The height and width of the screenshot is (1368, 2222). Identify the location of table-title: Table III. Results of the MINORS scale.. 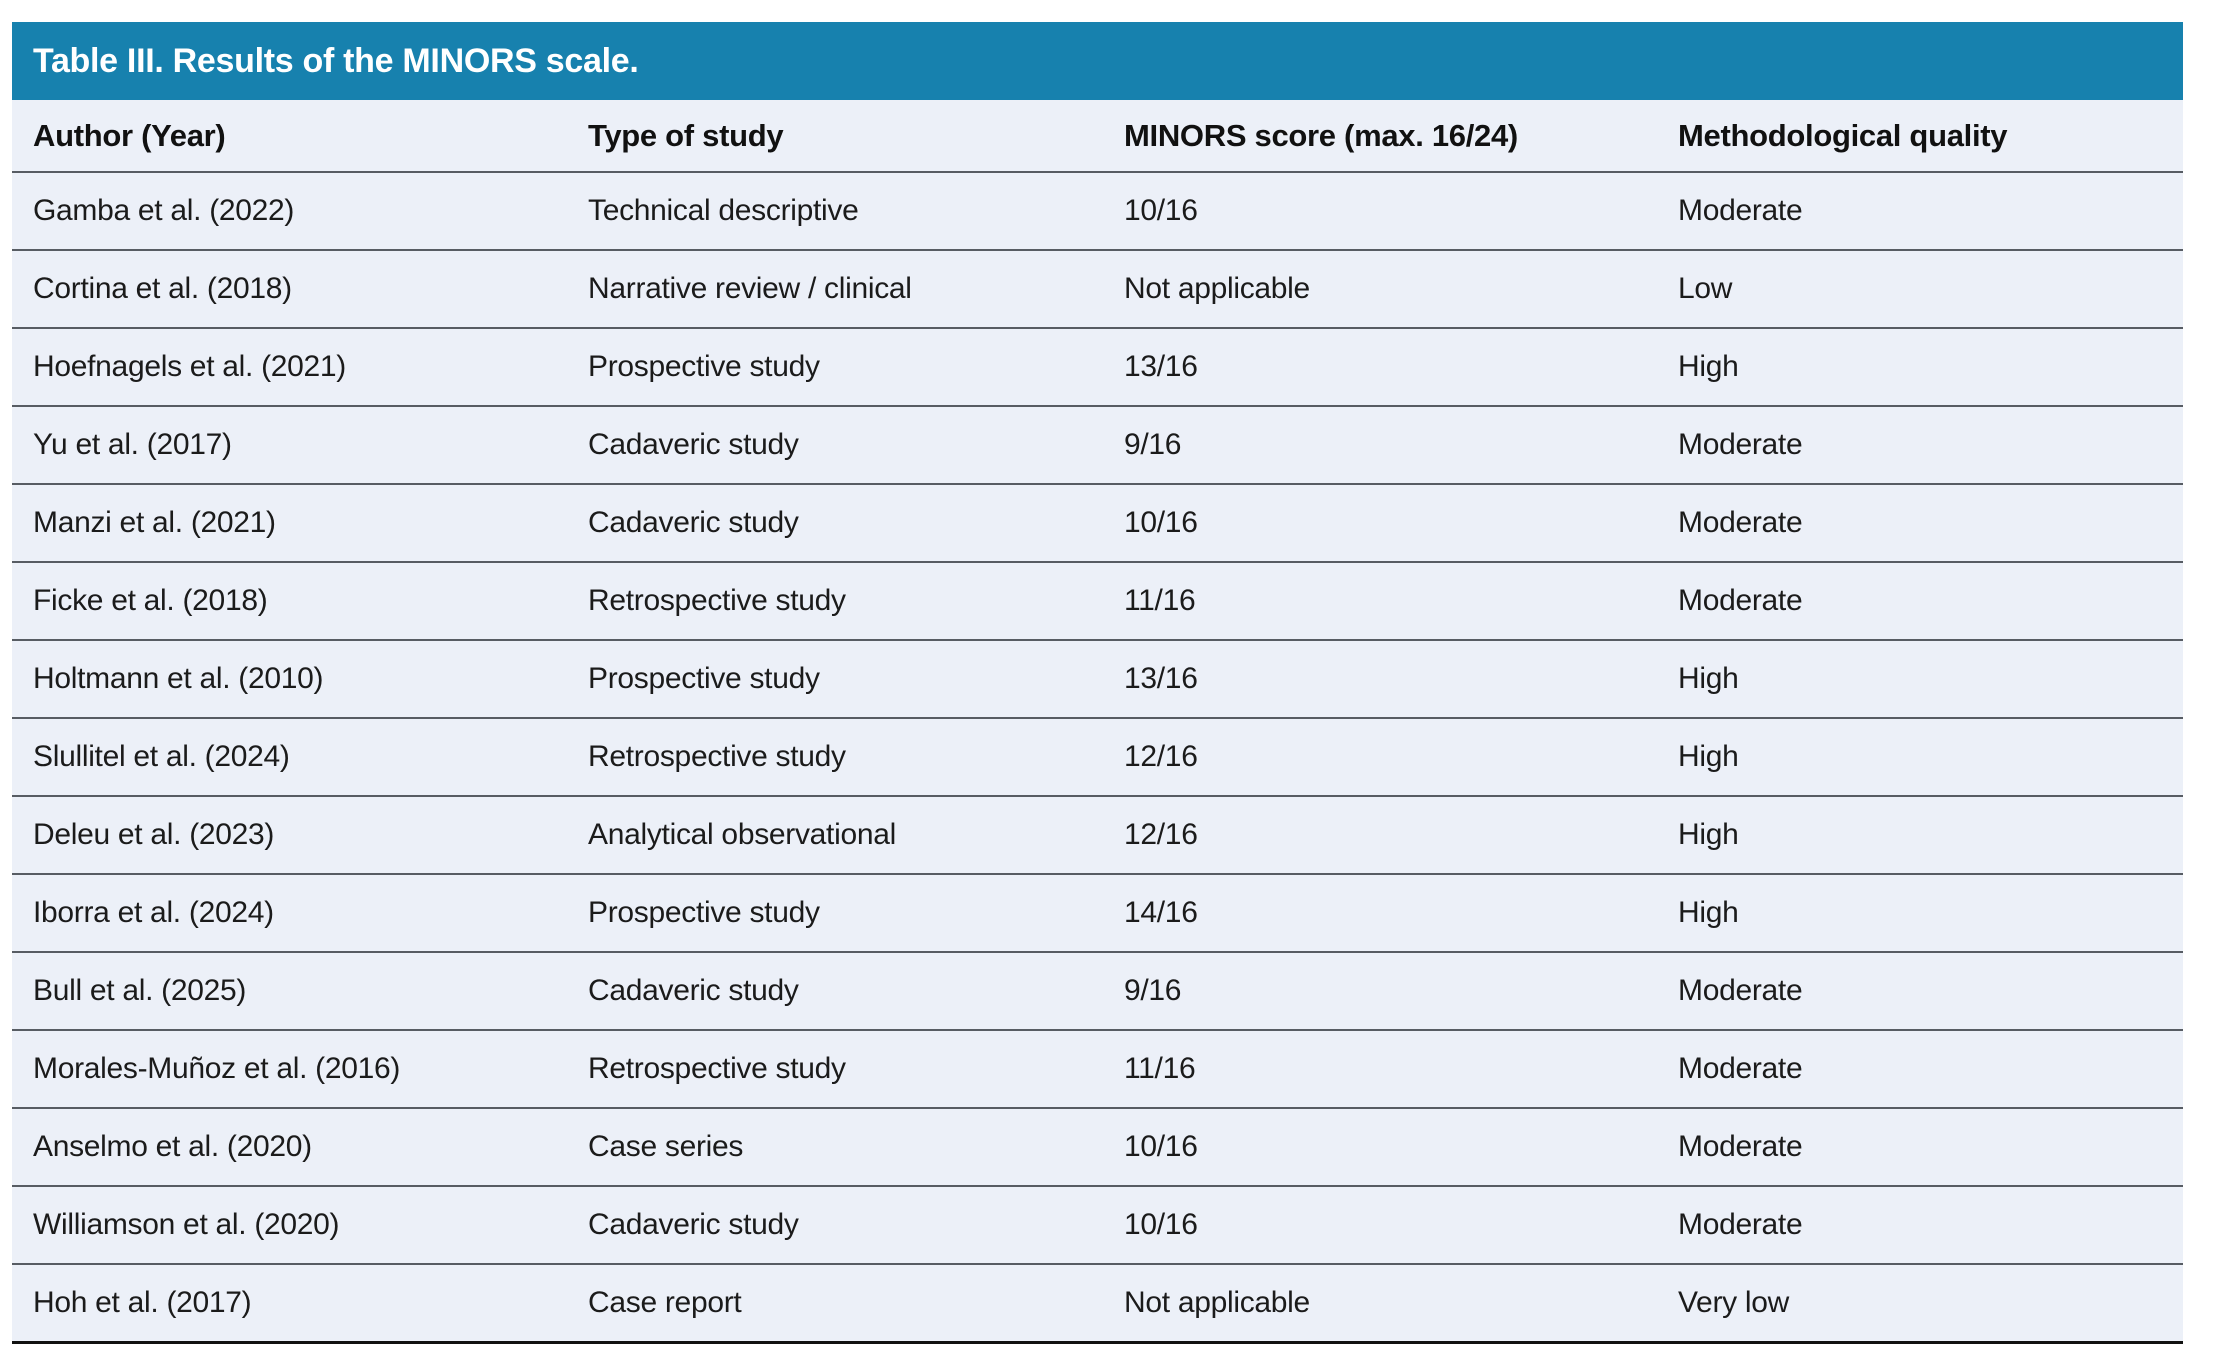
(336, 60).